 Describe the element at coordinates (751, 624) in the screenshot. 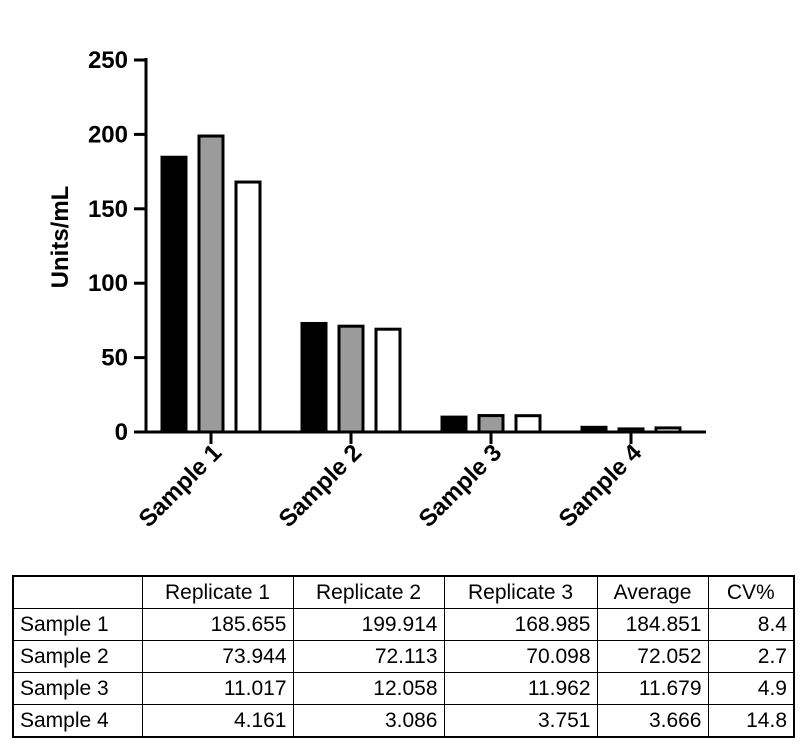

I see `table-cell: 8.4` at that location.